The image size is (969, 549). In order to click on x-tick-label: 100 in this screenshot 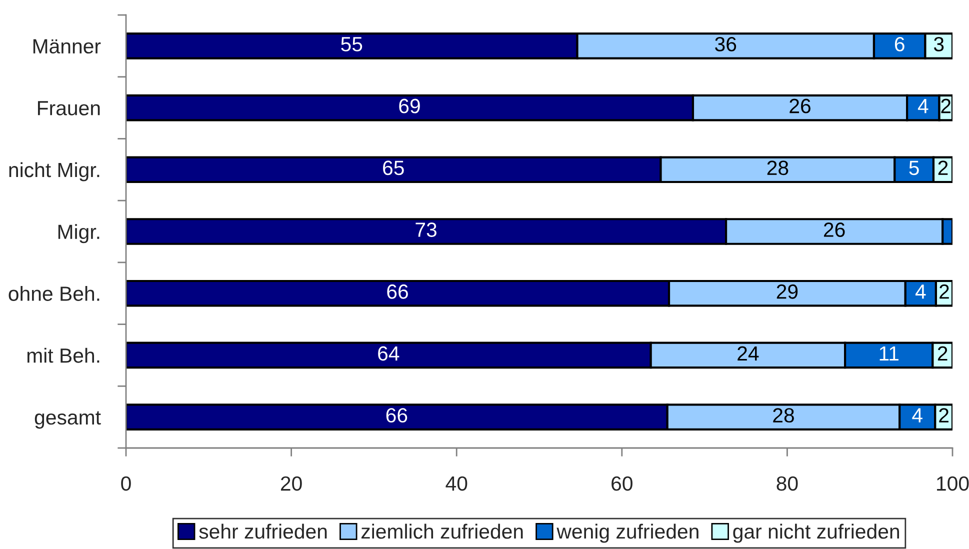, I will do `click(953, 483)`.